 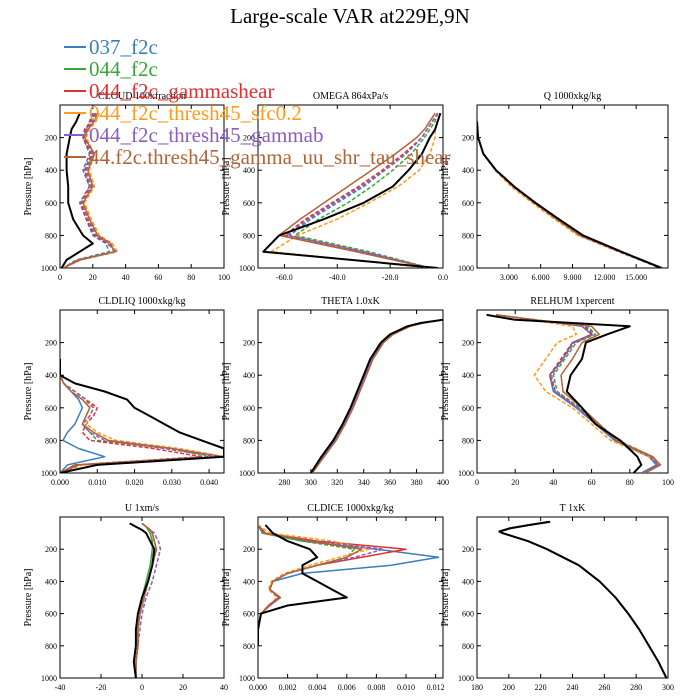 I want to click on x-tick-label: 0.0, so click(x=443, y=277).